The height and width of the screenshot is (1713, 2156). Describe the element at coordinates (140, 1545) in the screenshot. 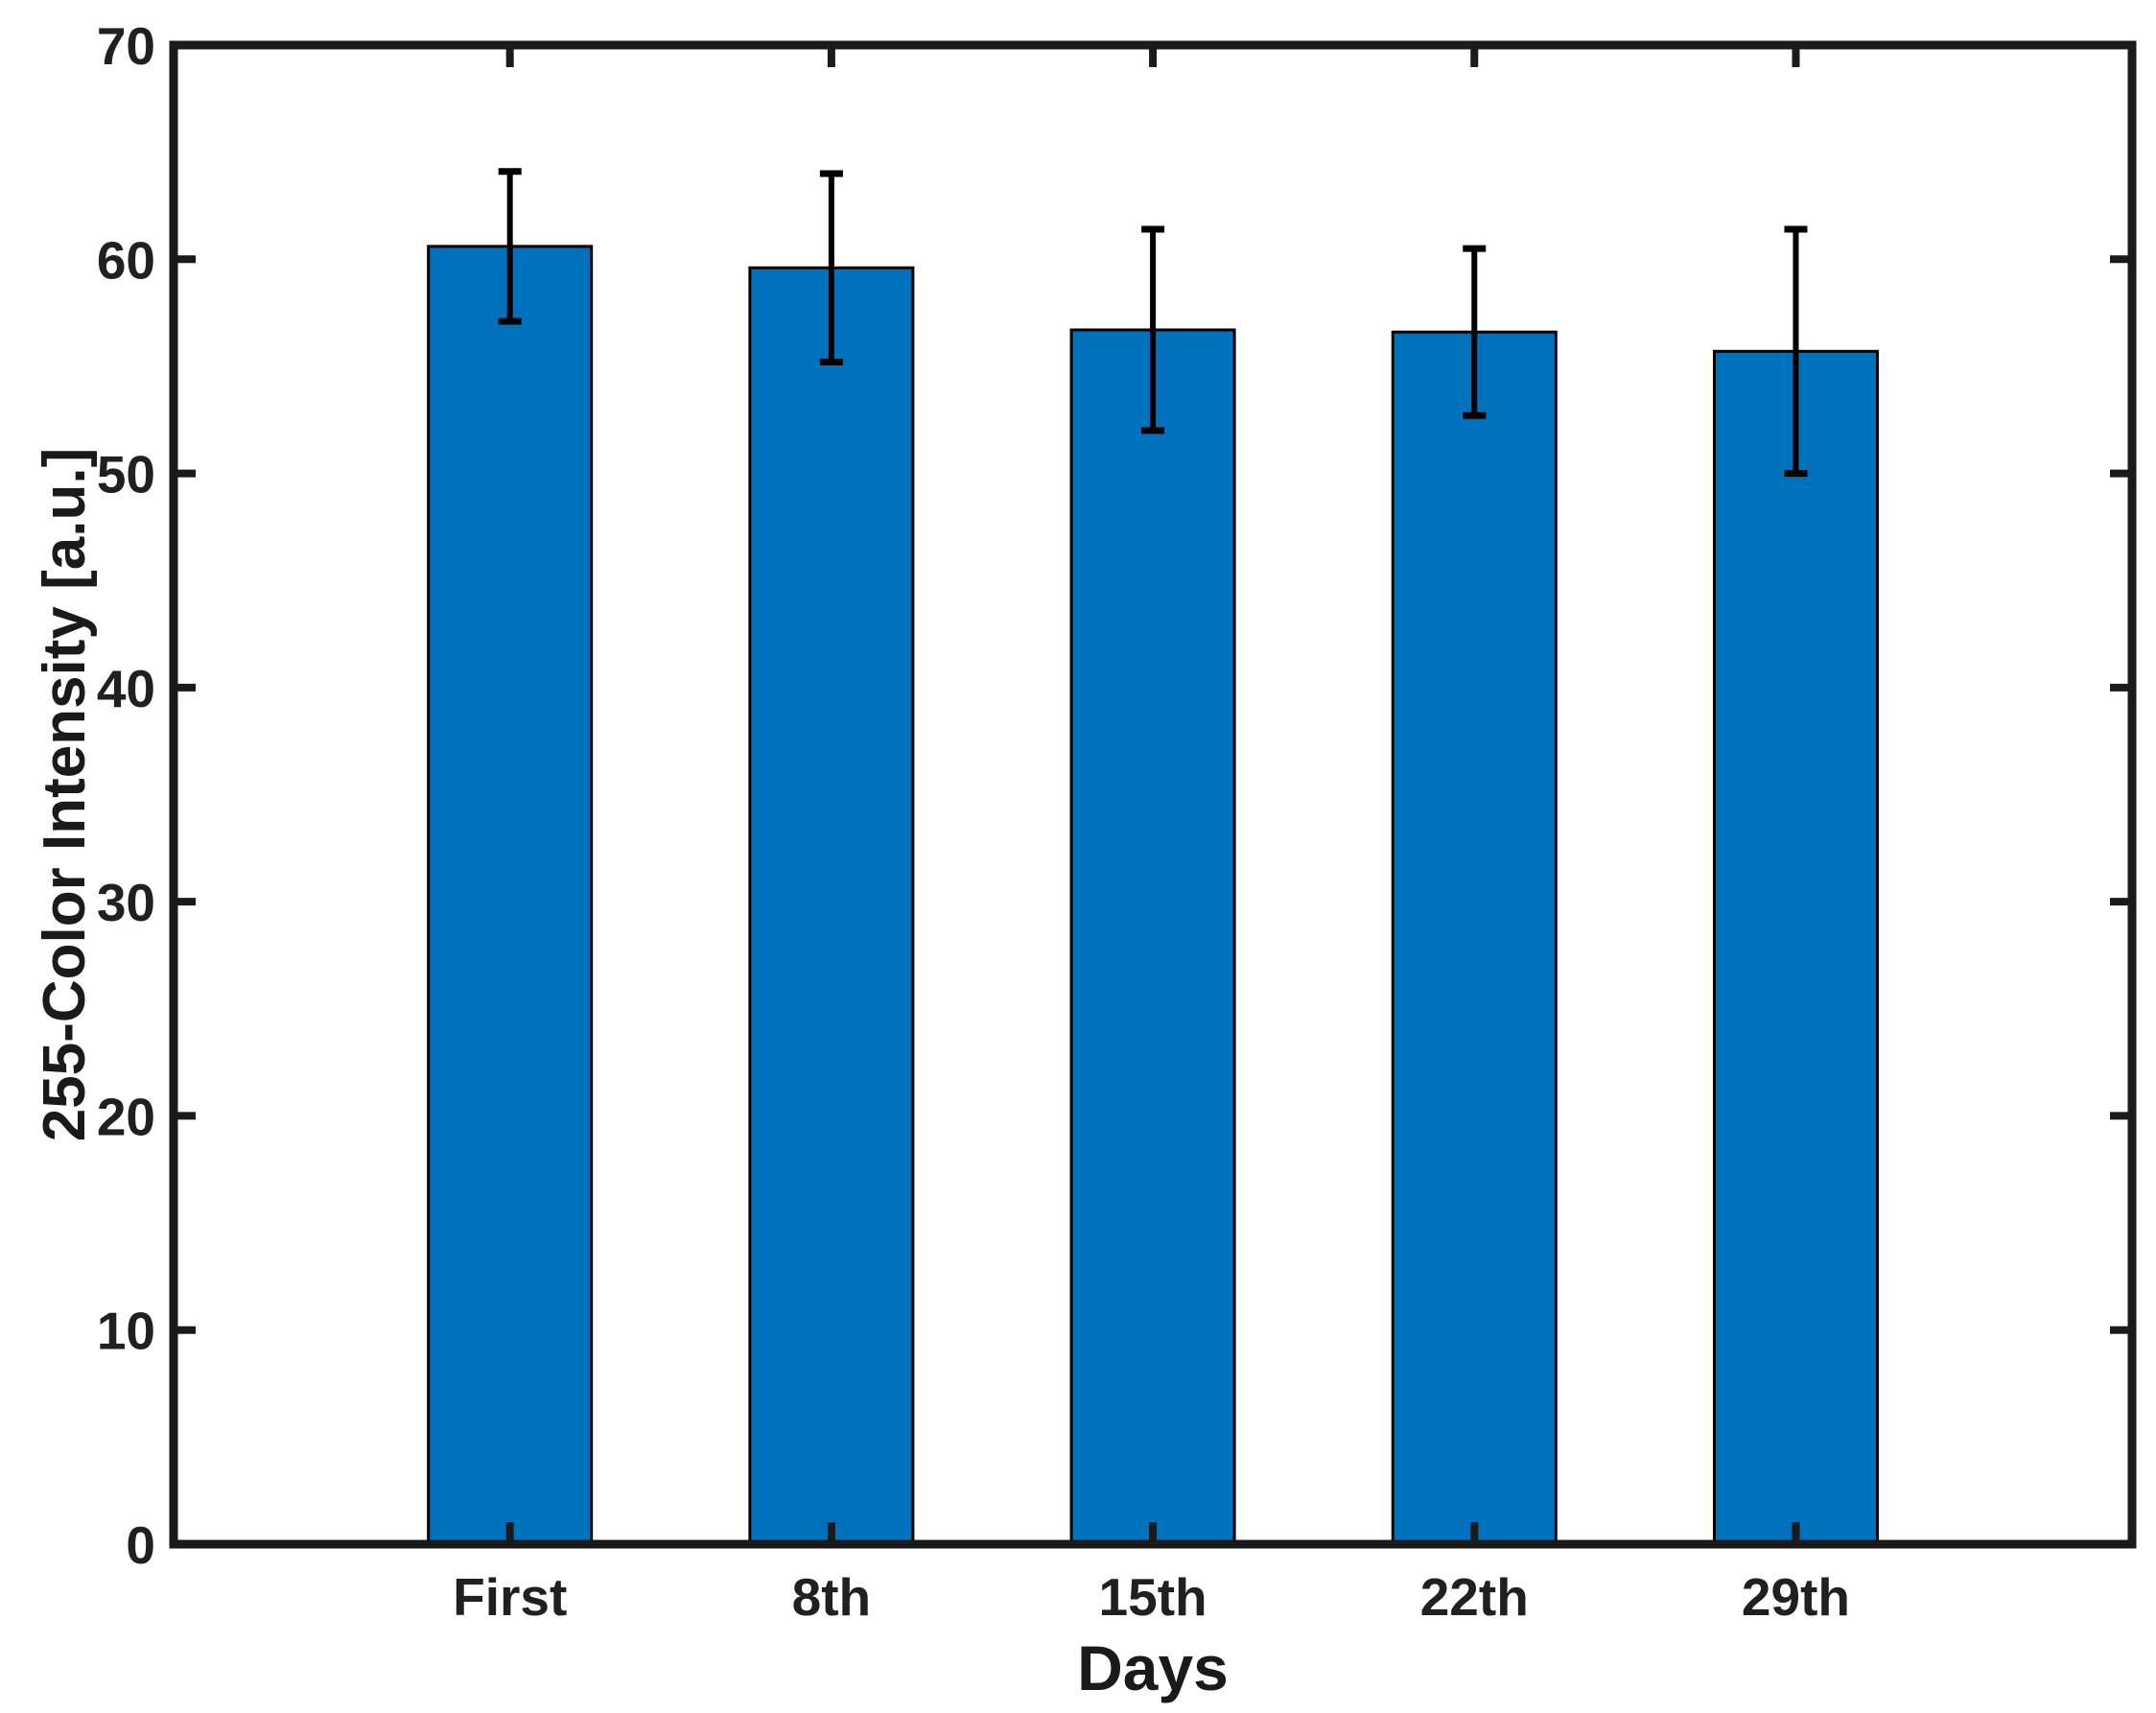

I see `y-tick-label: 0` at that location.